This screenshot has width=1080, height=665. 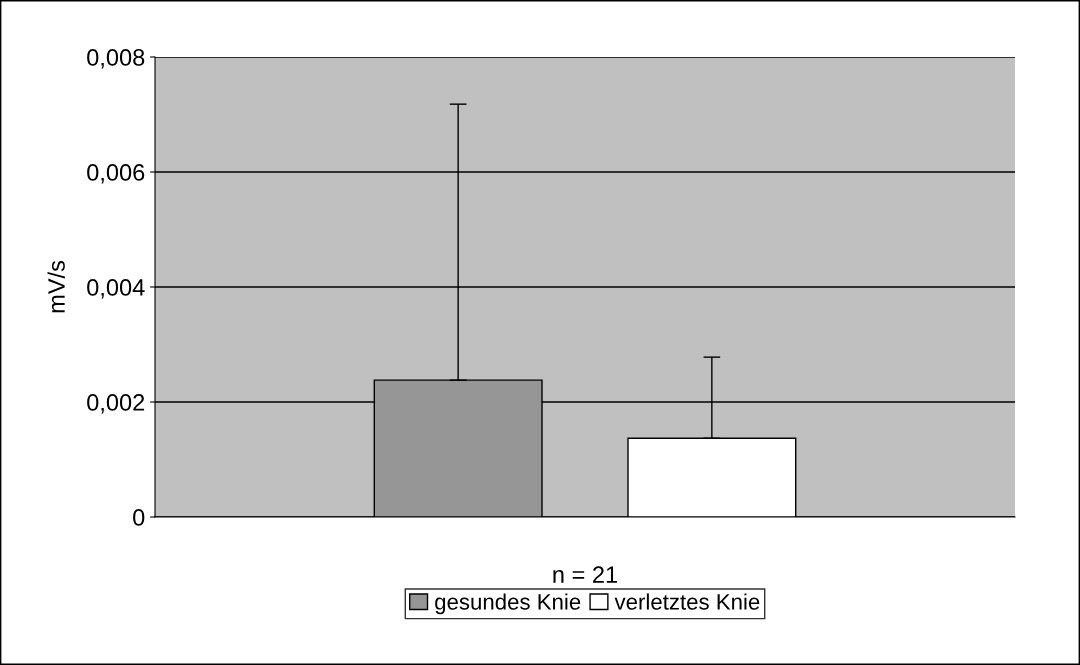 What do you see at coordinates (687, 601) in the screenshot?
I see `legend-label: verletztes Knie` at bounding box center [687, 601].